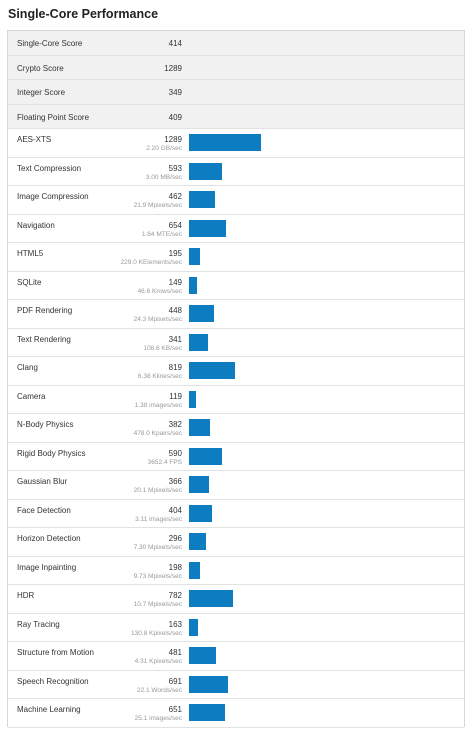 The image size is (474, 738). Describe the element at coordinates (175, 510) in the screenshot. I see `benchmark-score: 404` at that location.